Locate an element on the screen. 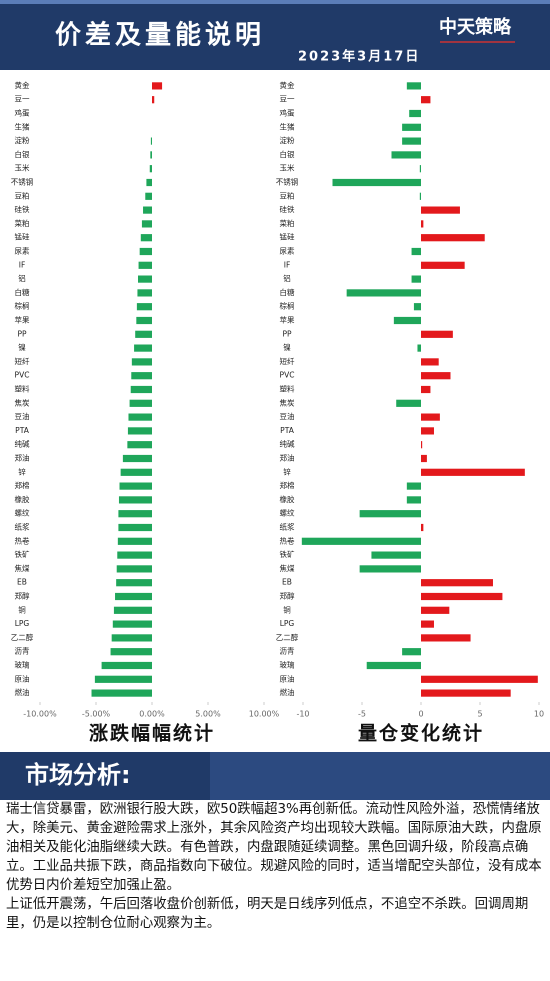  category-label: 鸡蛋 is located at coordinates (22, 113).